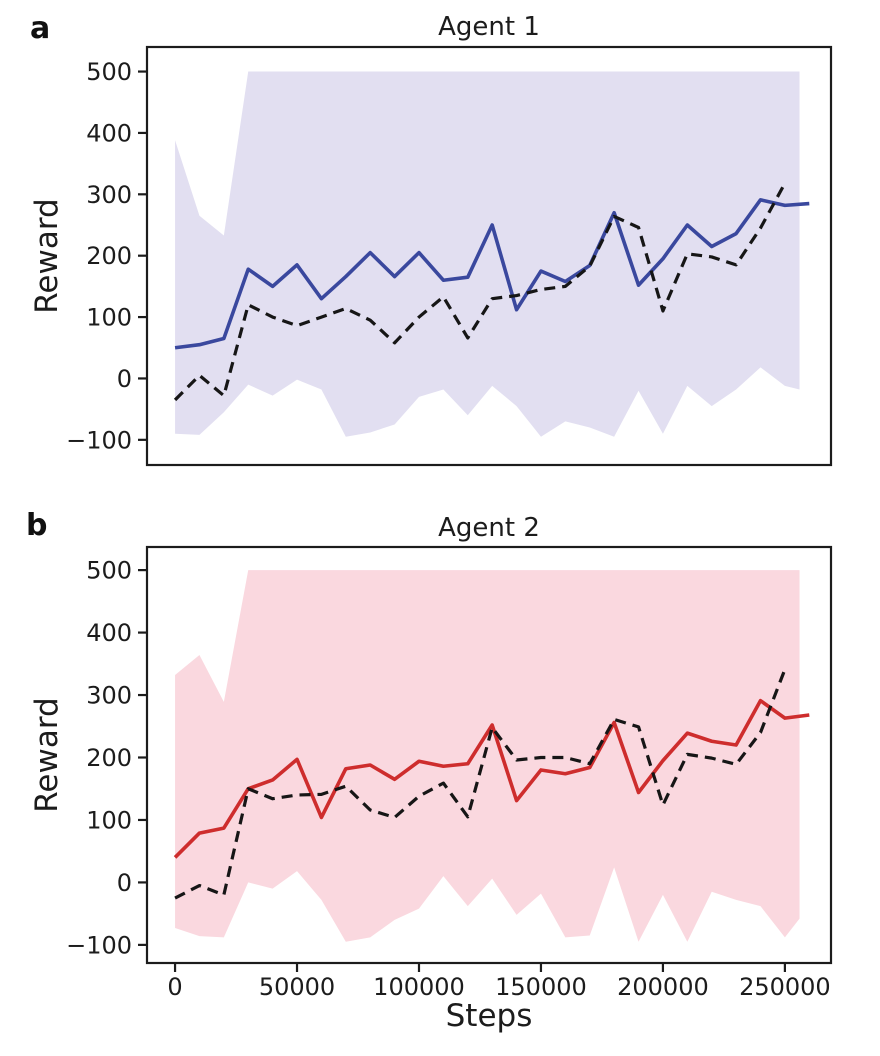 The width and height of the screenshot is (880, 1056). I want to click on agent-1-baseline-line, so click(480, 292).